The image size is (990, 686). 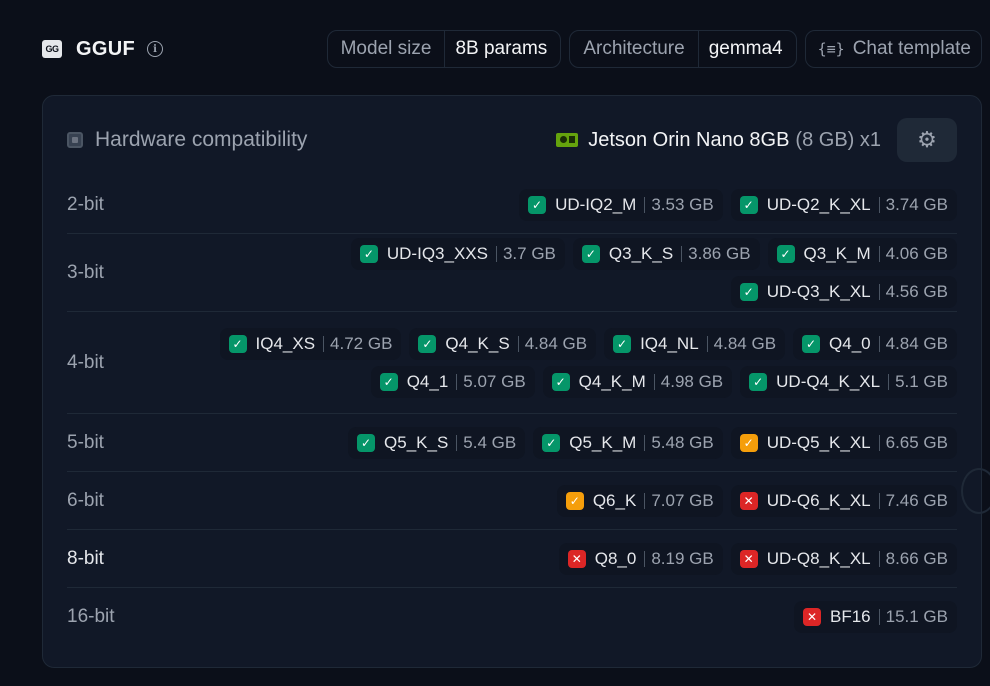 What do you see at coordinates (916, 442) in the screenshot?
I see `quant-size: 6.65 GB` at bounding box center [916, 442].